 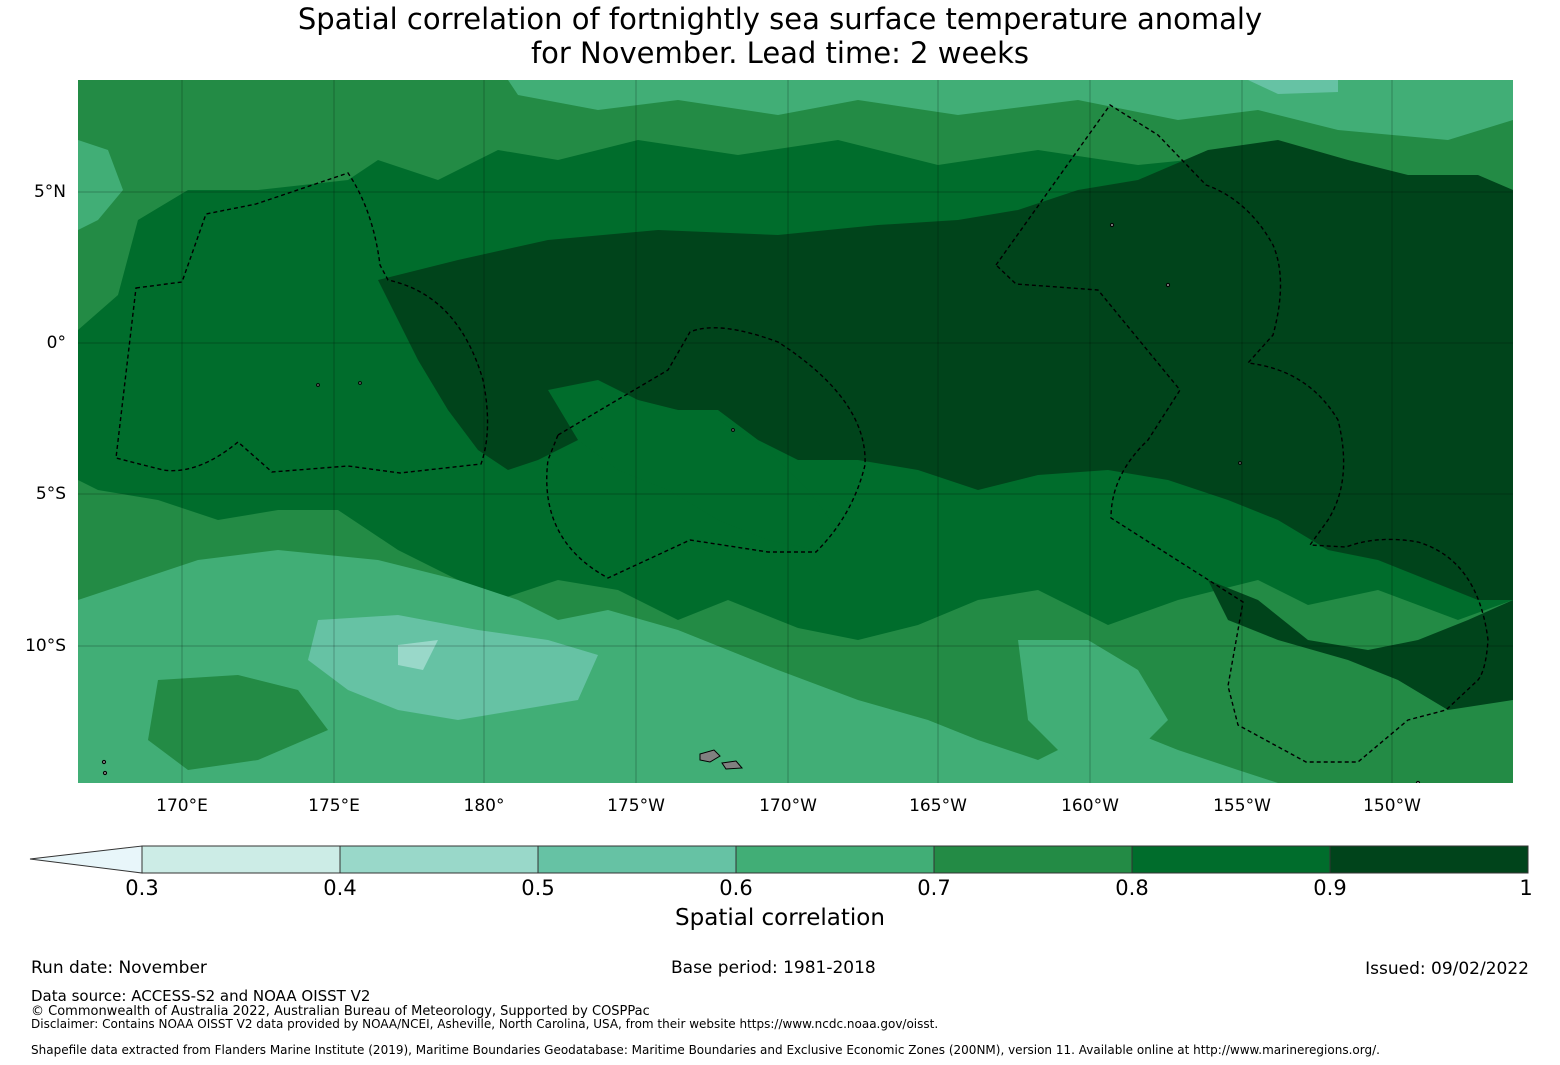 What do you see at coordinates (835, 859) in the screenshot?
I see `colorbar-bin-0.6-0.7` at bounding box center [835, 859].